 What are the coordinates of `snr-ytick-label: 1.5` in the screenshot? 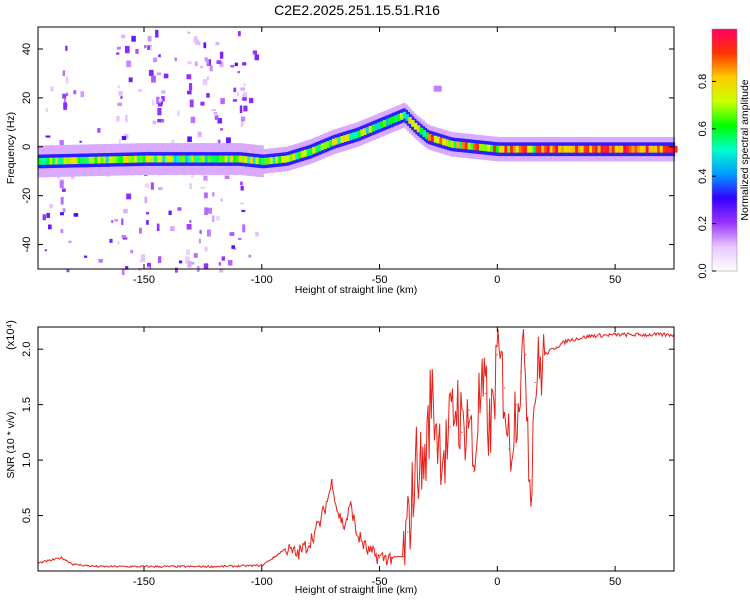 It's located at (27, 404).